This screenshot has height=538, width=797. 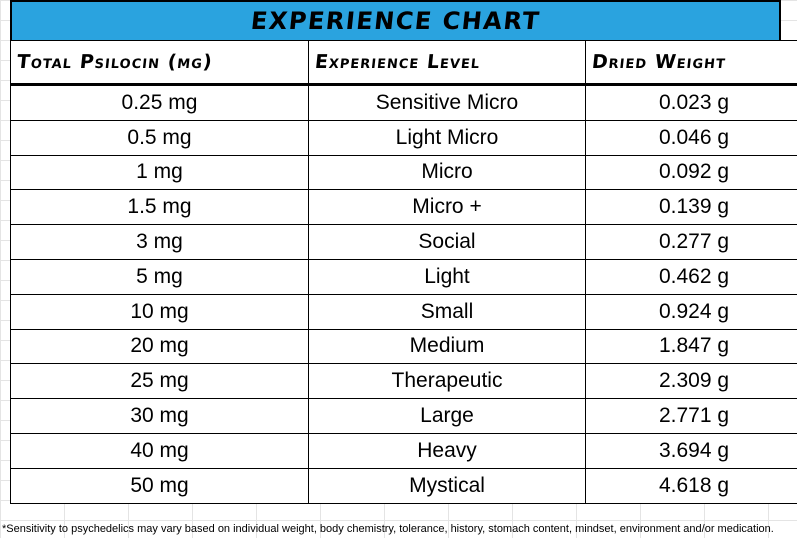 I want to click on cell-psilocin: 30 mg, so click(x=159, y=416).